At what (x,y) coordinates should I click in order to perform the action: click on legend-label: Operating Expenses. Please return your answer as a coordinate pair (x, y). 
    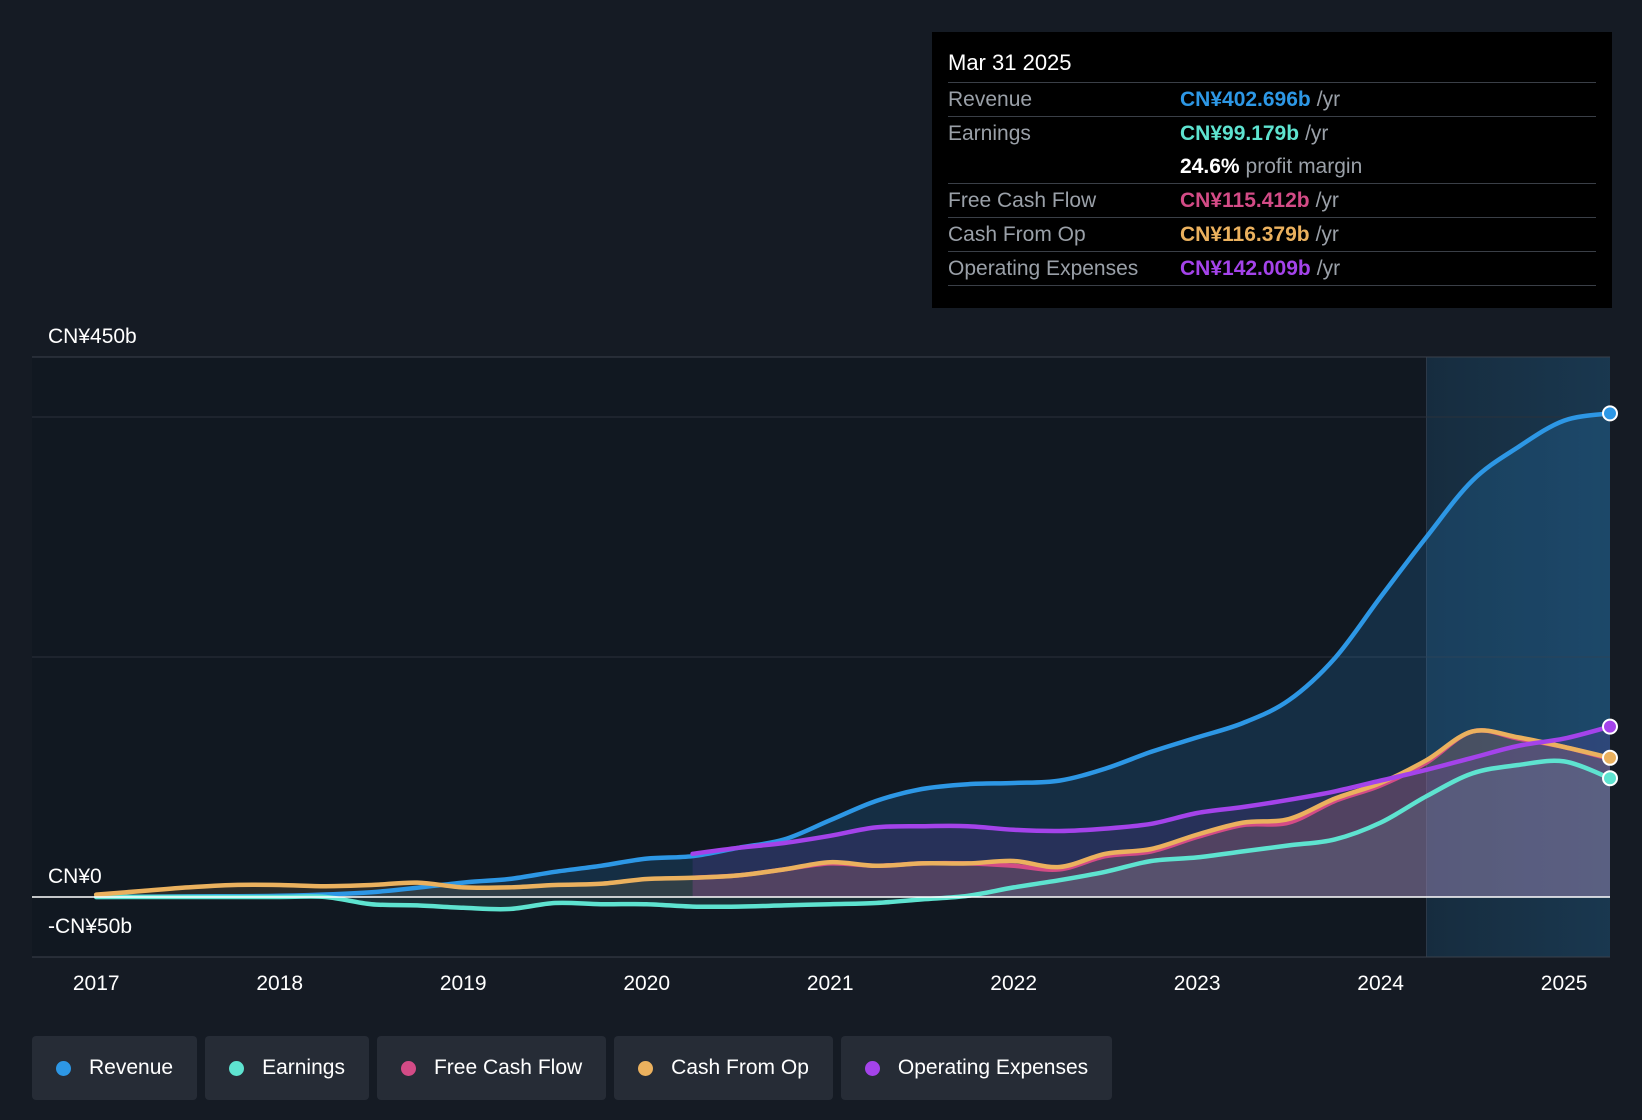
    Looking at the image, I should click on (993, 1067).